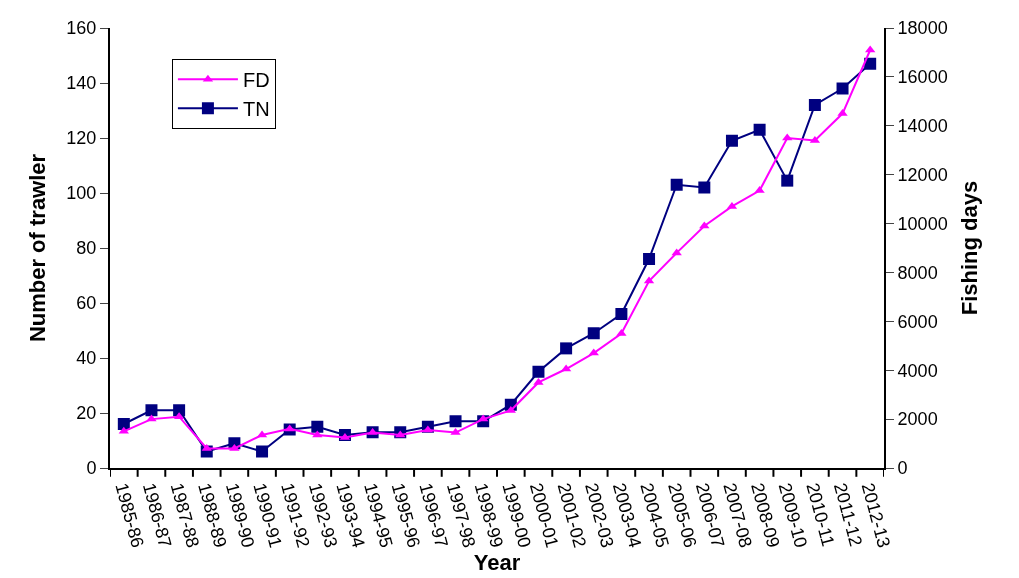 This screenshot has width=1019, height=578. I want to click on y2-tick-label: 0, so click(902, 468).